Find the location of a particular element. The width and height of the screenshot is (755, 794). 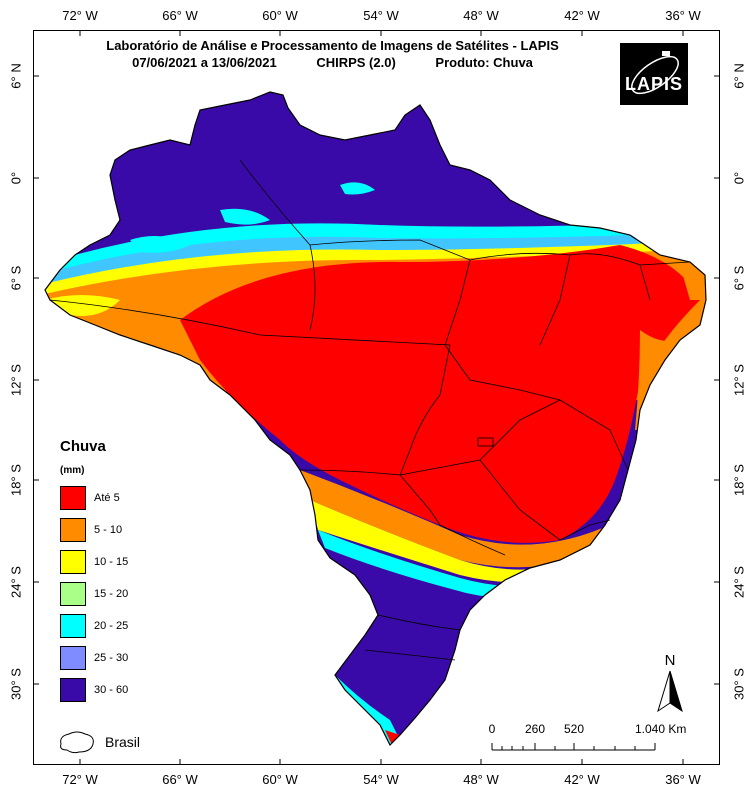

lon-label-bottom: 48° W is located at coordinates (481, 779).